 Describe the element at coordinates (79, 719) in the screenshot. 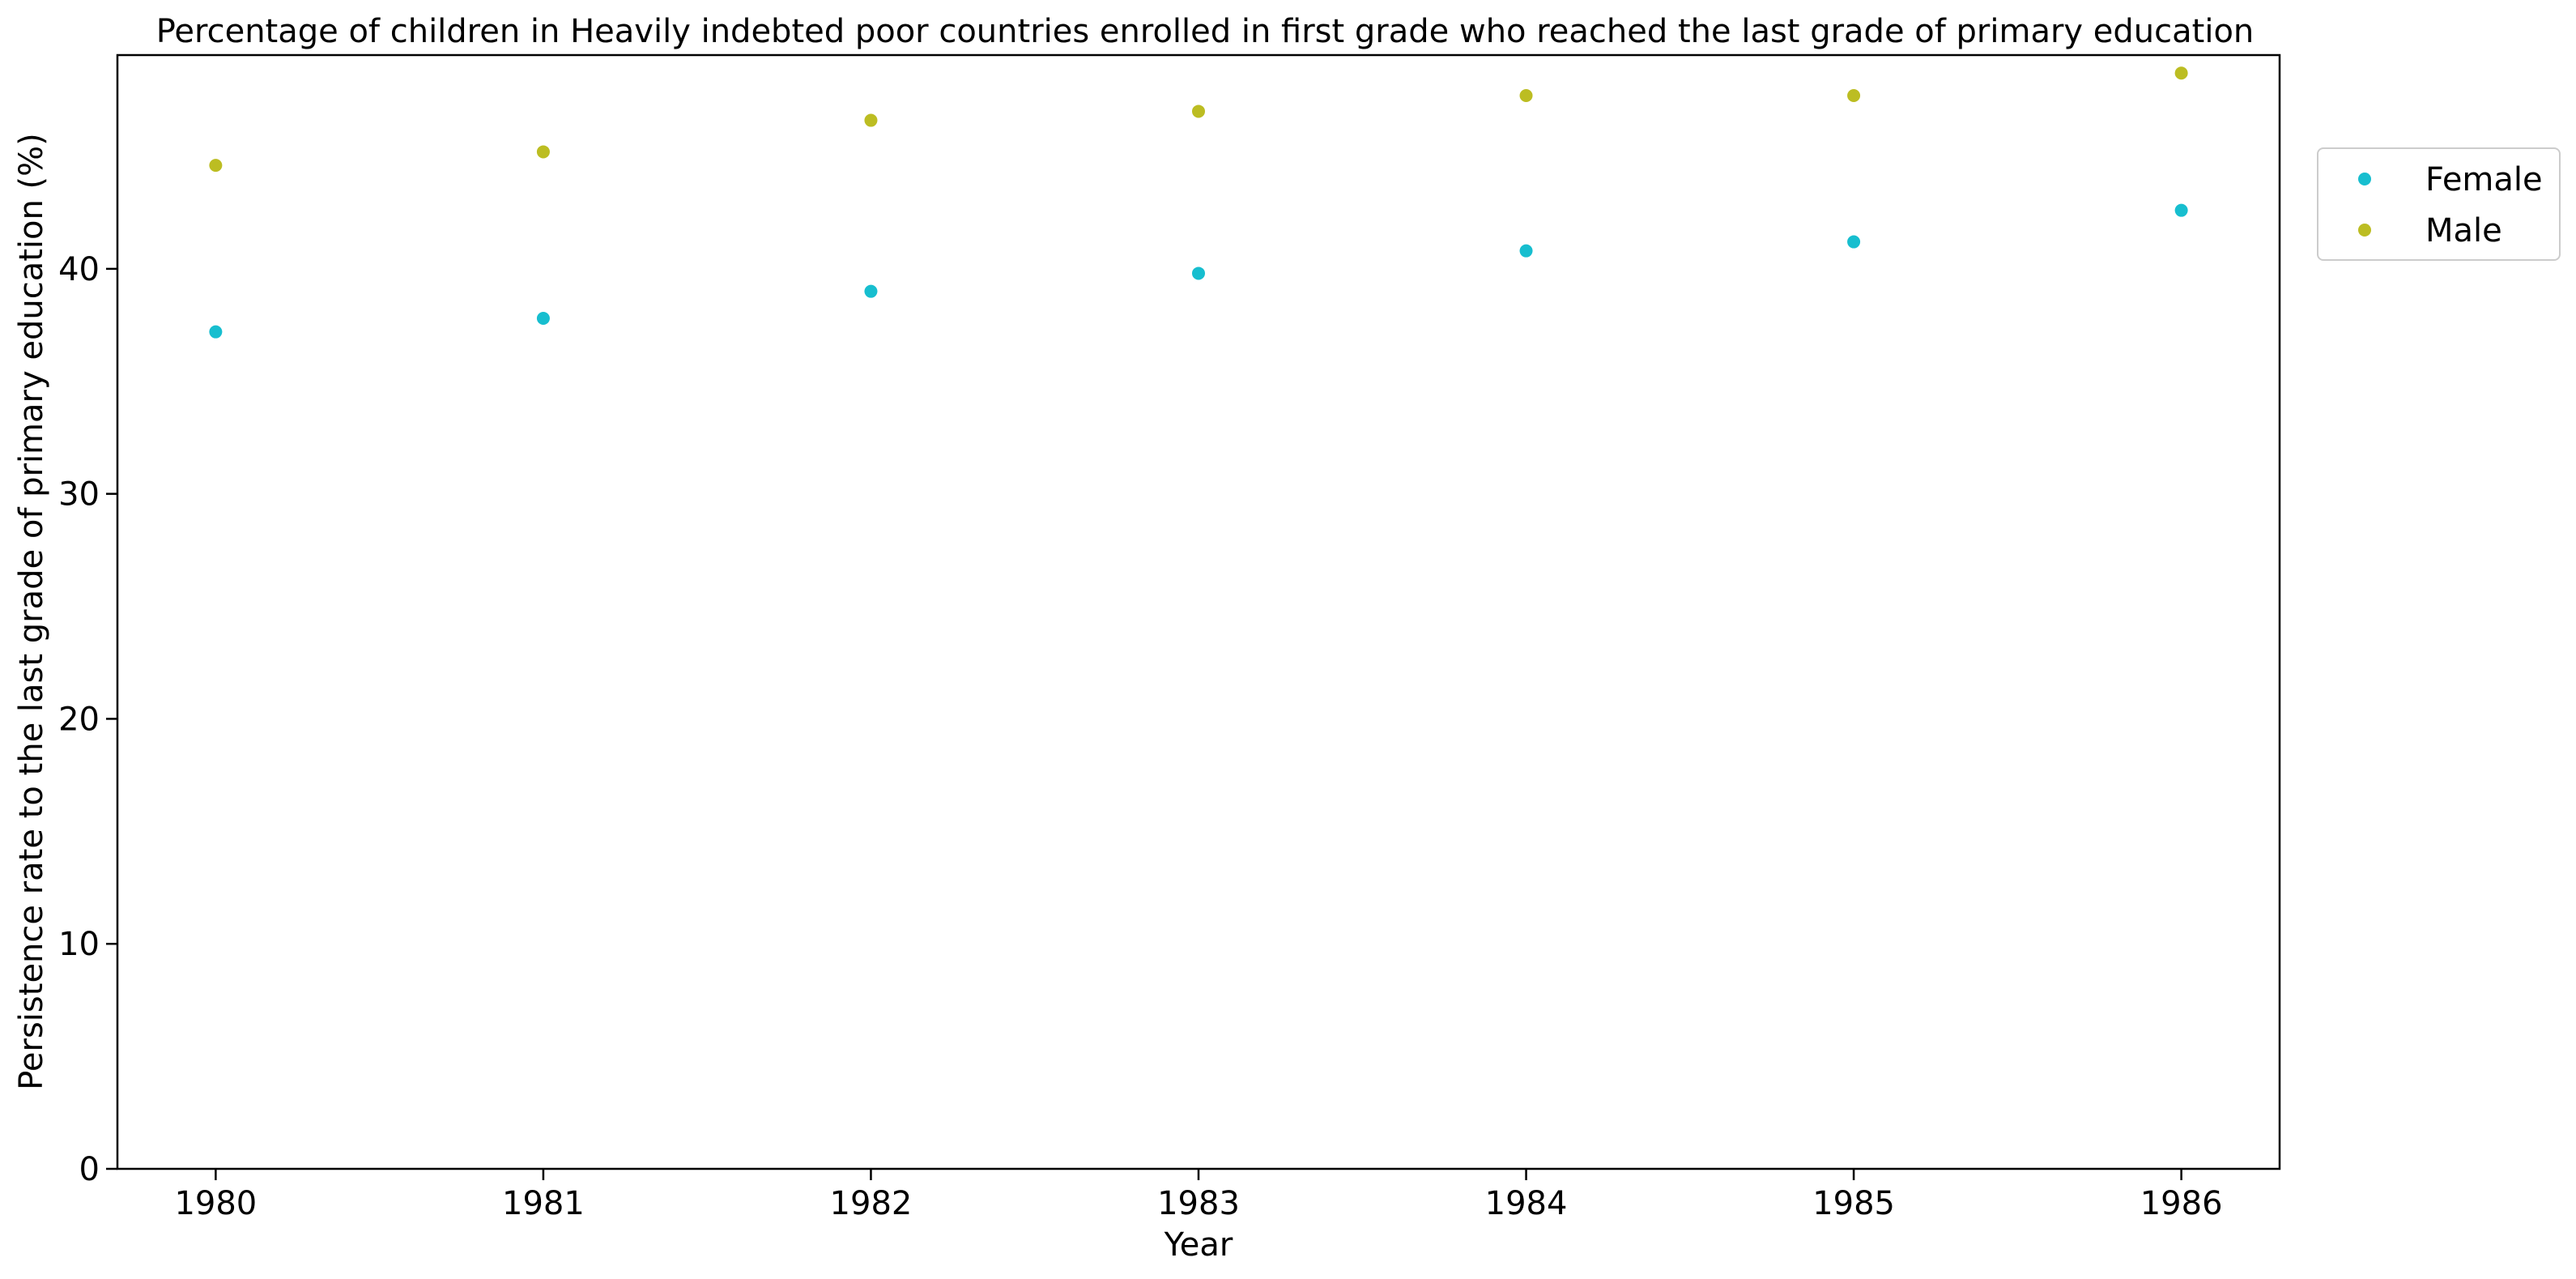

I see `y-tick-label: 20` at that location.